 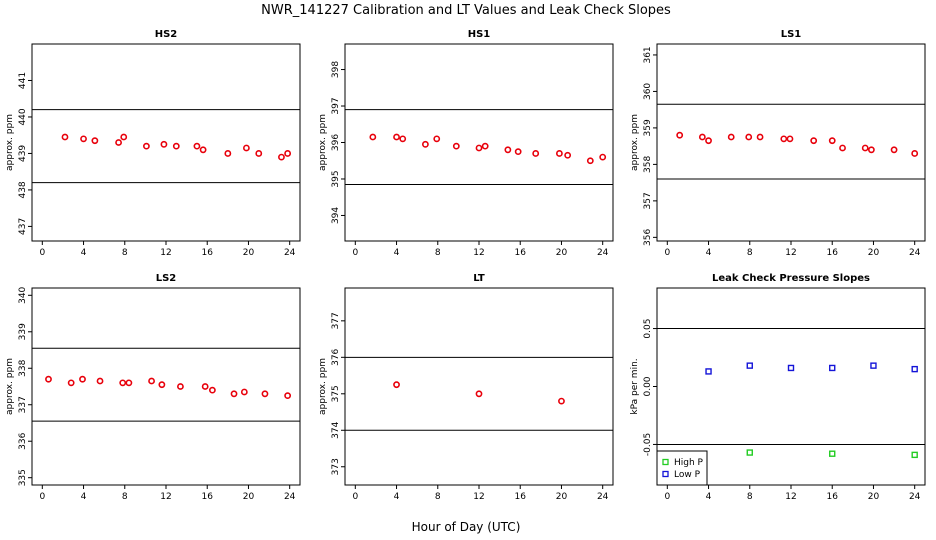 What do you see at coordinates (23, 189) in the screenshot?
I see `y-tick-label: 438` at bounding box center [23, 189].